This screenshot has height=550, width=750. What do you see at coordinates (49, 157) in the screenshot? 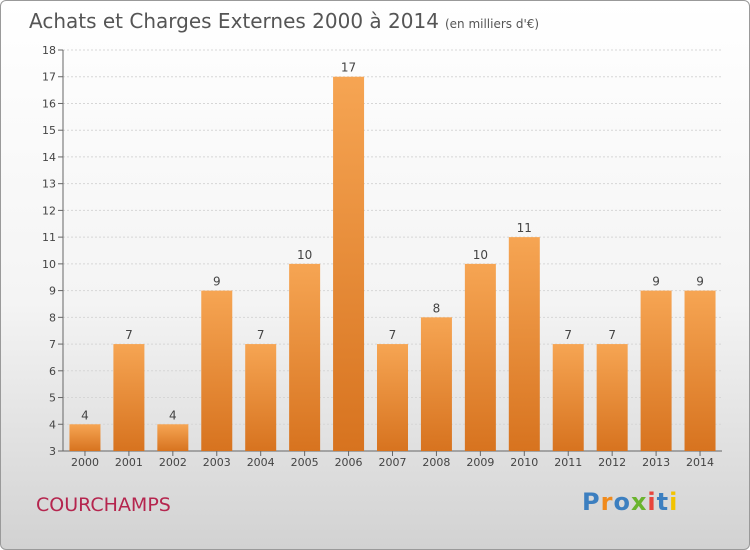
I see `y-tick-label: 14` at bounding box center [49, 157].